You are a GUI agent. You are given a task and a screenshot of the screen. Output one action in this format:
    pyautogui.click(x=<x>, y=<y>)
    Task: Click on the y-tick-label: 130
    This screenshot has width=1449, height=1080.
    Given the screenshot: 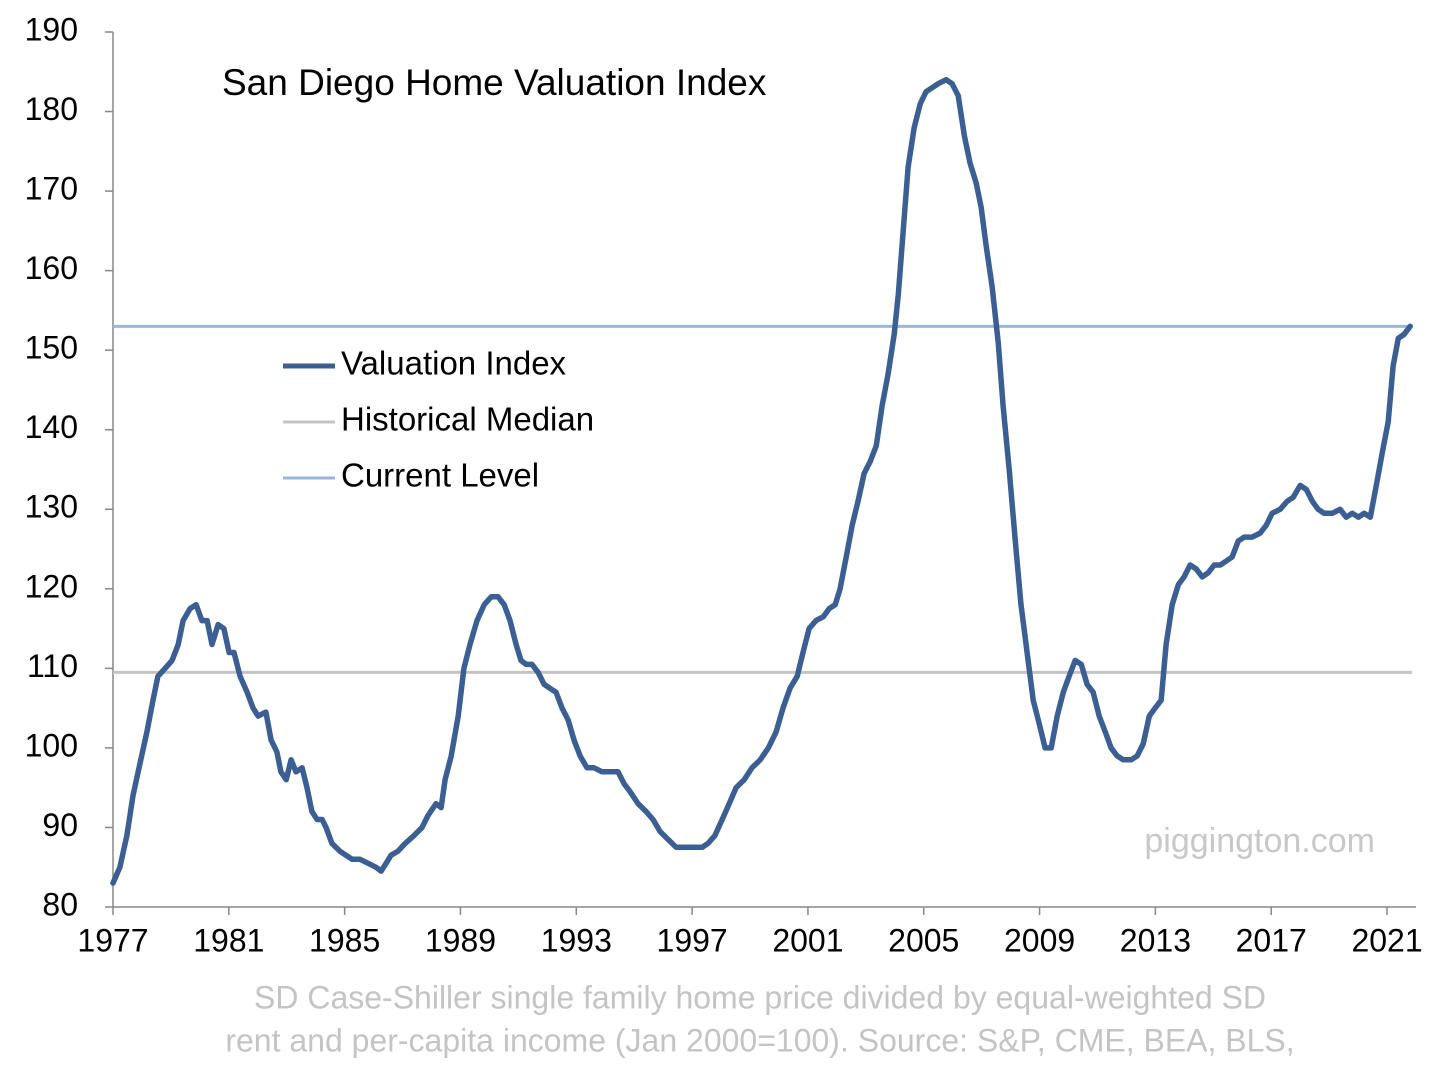 What is the action you would take?
    pyautogui.click(x=51, y=507)
    